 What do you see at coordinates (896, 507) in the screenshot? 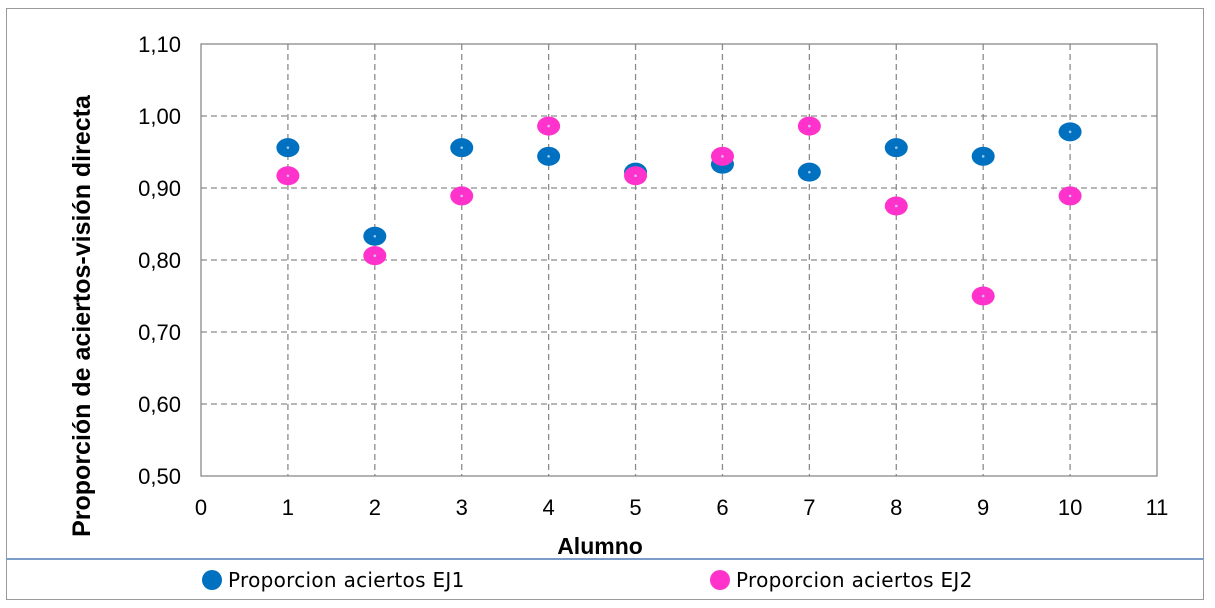
I see `x-tick-label: 8` at bounding box center [896, 507].